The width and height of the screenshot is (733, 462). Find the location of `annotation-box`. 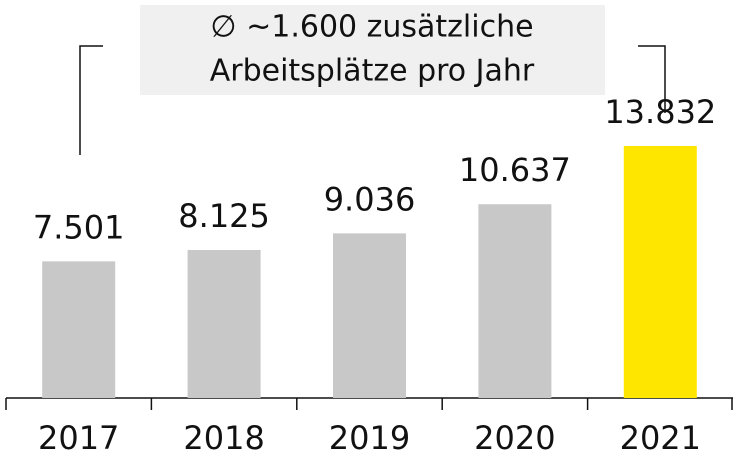

annotation-box is located at coordinates (372, 50).